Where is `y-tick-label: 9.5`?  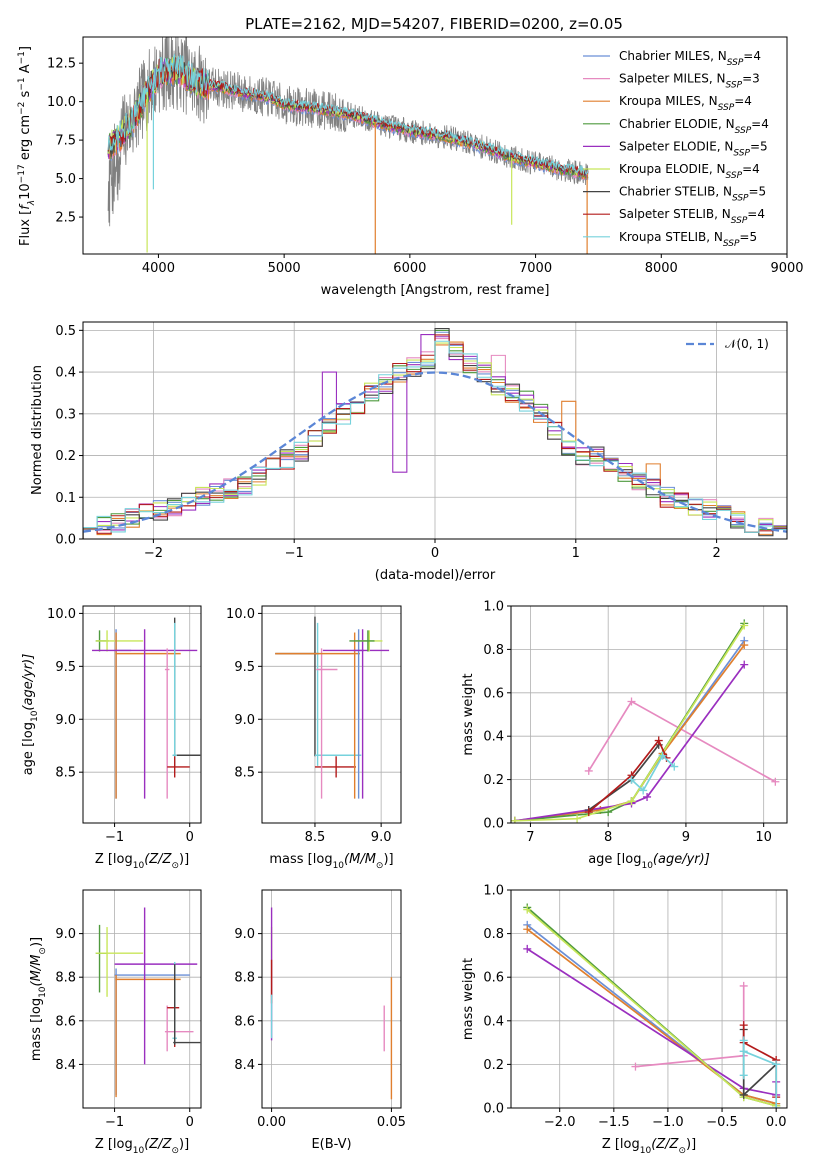 y-tick-label: 9.5 is located at coordinates (65, 667).